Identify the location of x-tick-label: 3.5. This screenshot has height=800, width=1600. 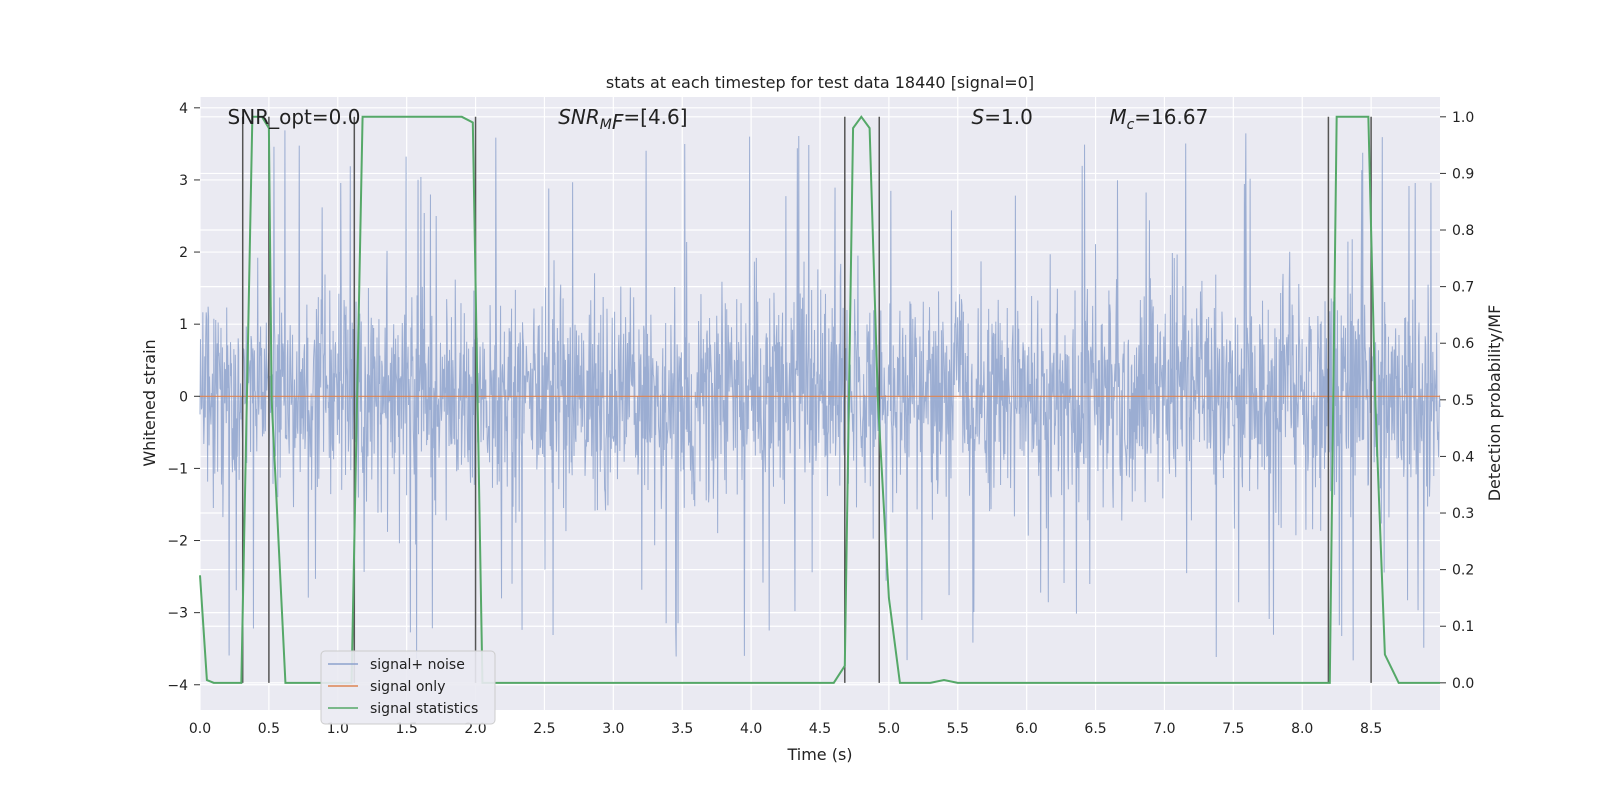
(682, 729).